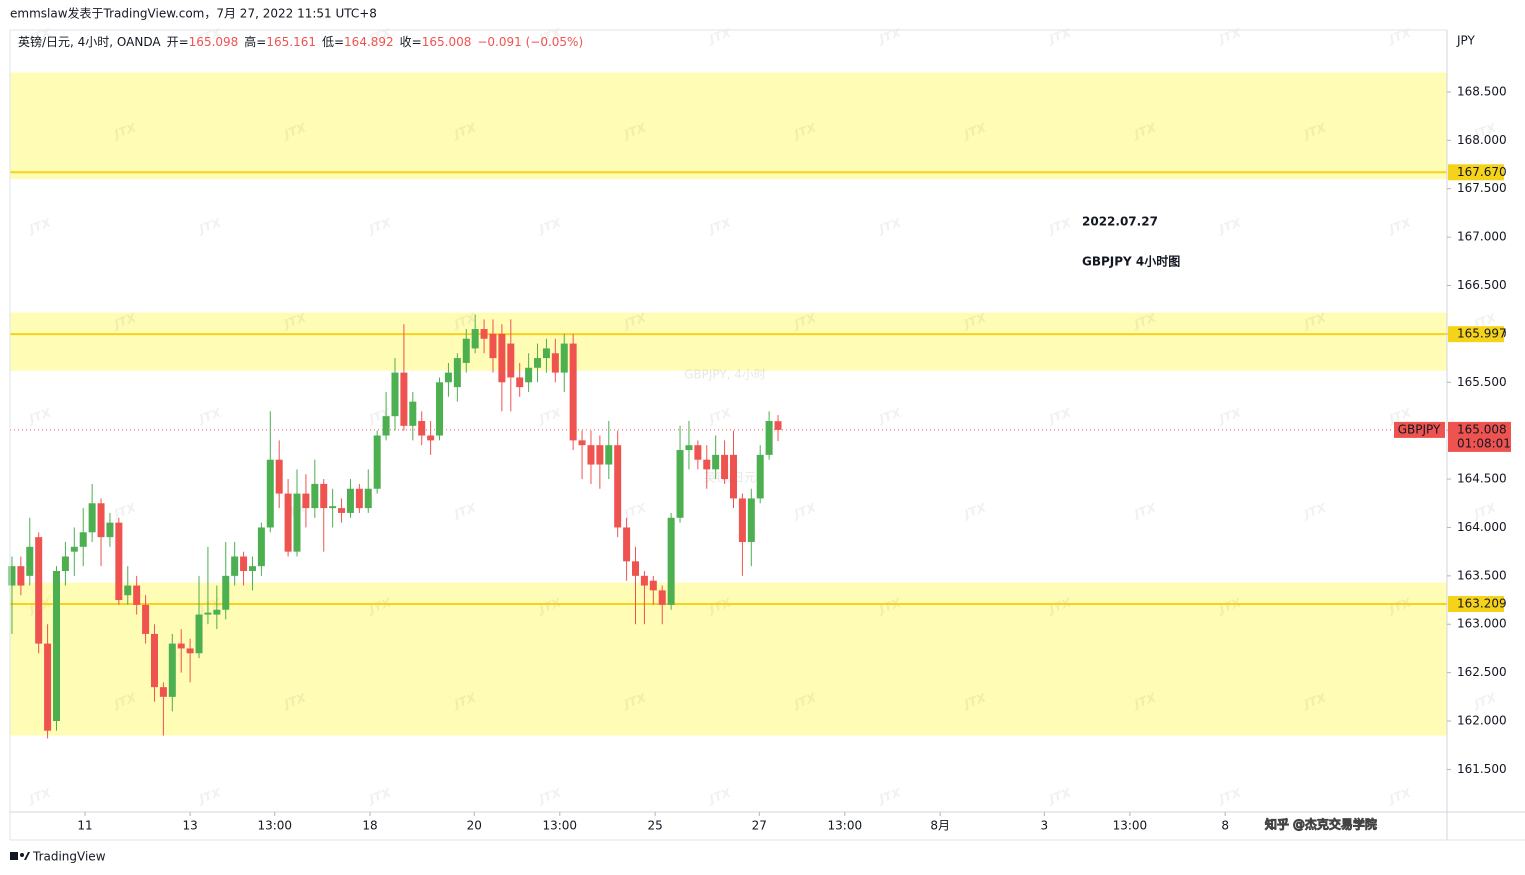  Describe the element at coordinates (1120, 222) in the screenshot. I see `annotation: 2022.07.27` at that location.